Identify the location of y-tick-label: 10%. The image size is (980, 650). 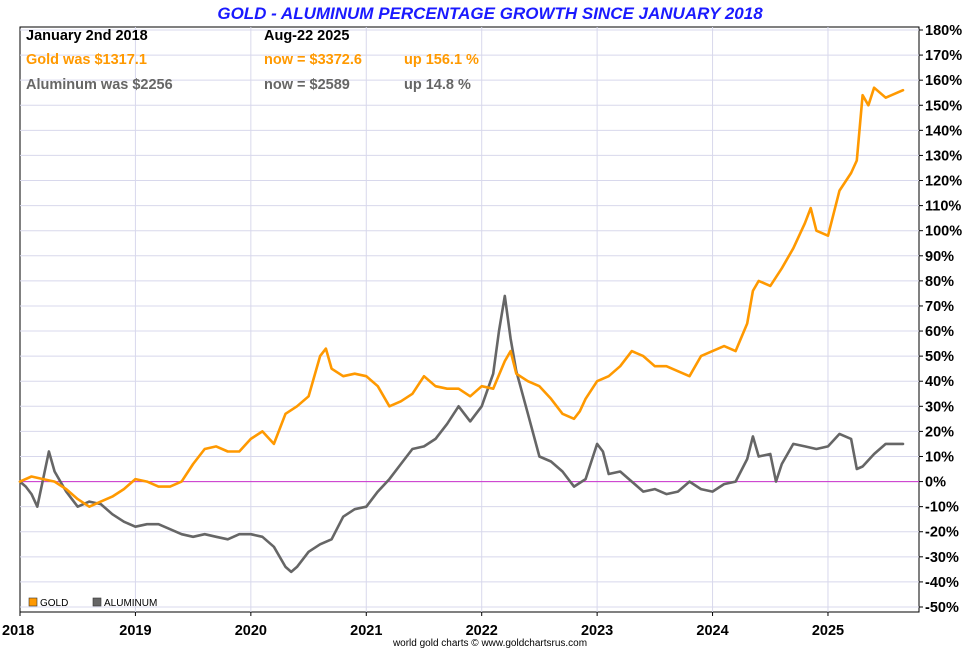
(939, 457).